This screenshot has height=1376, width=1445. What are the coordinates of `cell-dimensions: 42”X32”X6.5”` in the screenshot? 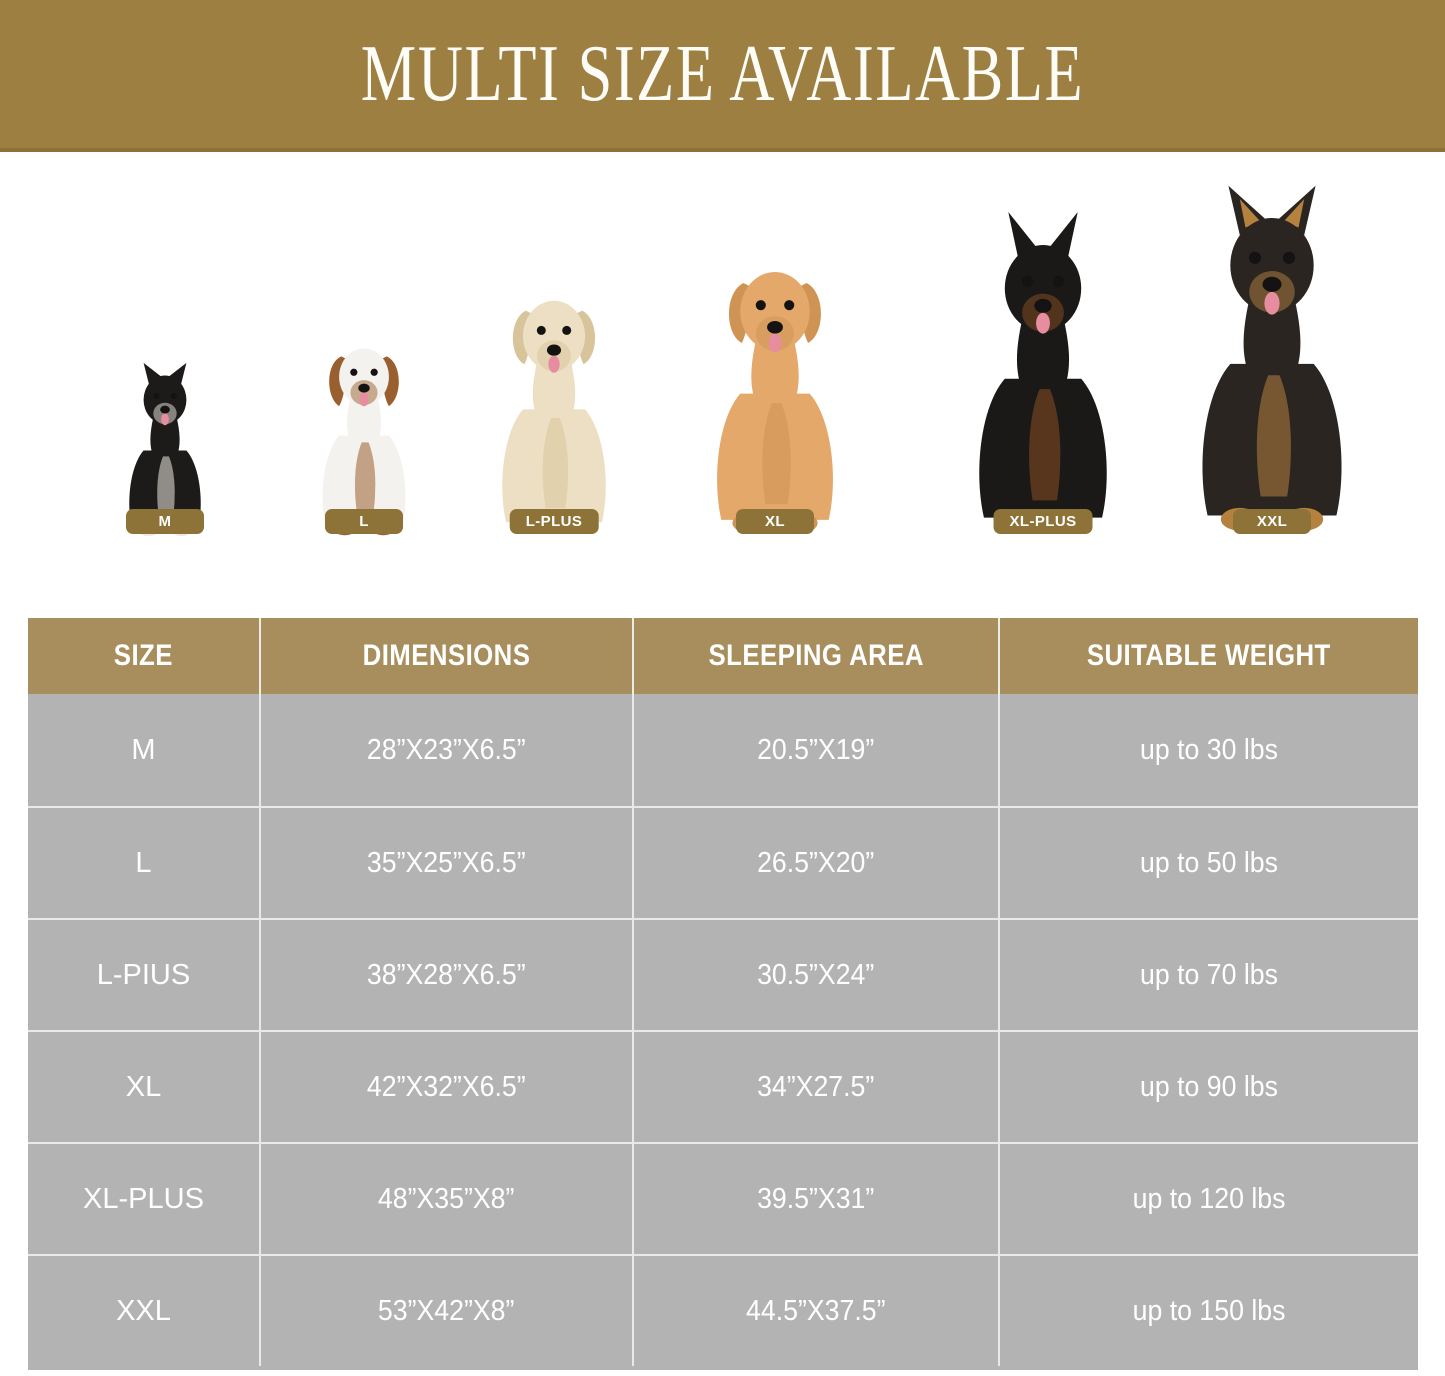 It's located at (447, 1087).